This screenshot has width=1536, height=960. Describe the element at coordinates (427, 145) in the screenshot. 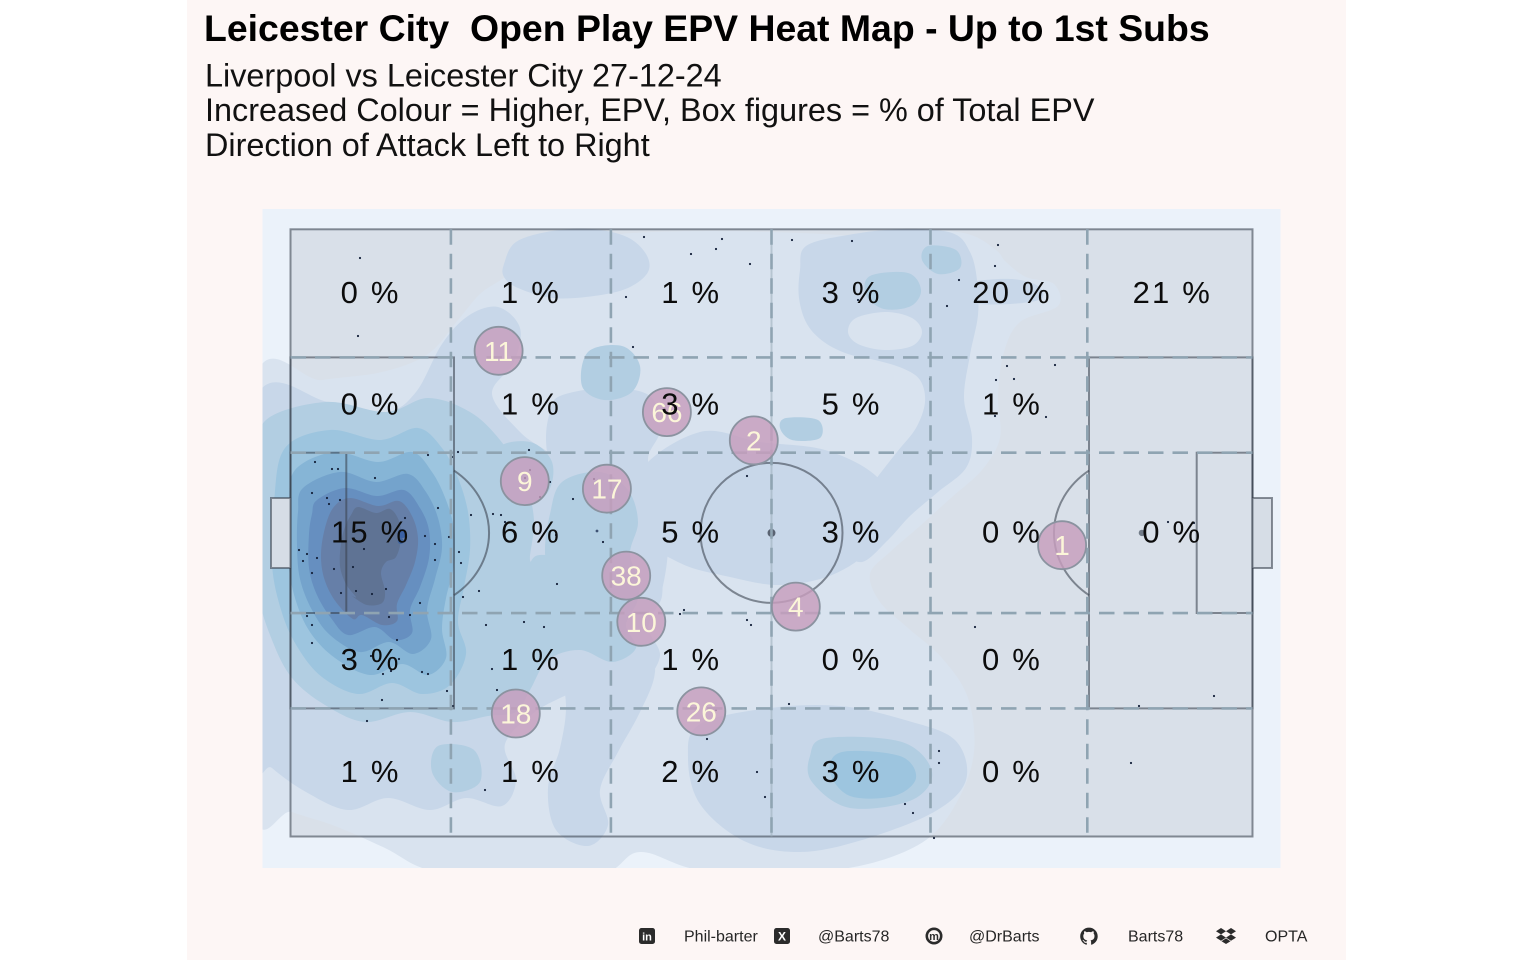

I see `svg-text:Direction of Attack Left to Ri: Direction of Attack Left to Right` at that location.